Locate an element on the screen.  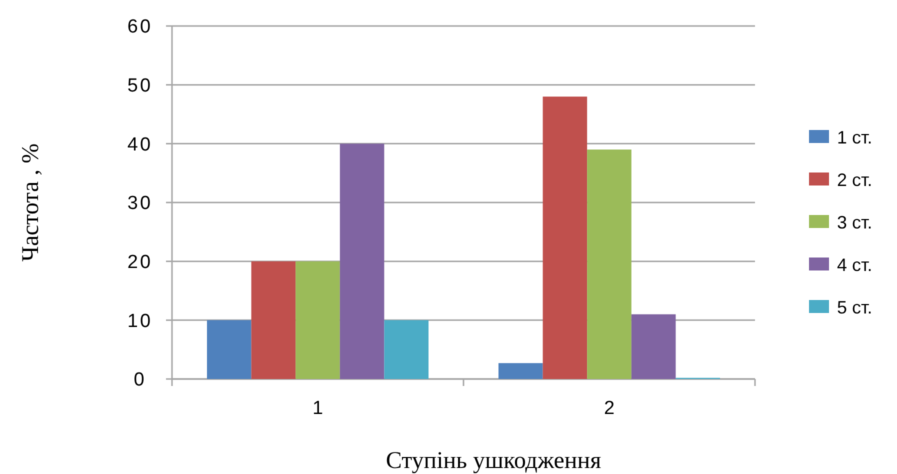
legend-label: 2 ст. is located at coordinates (854, 180).